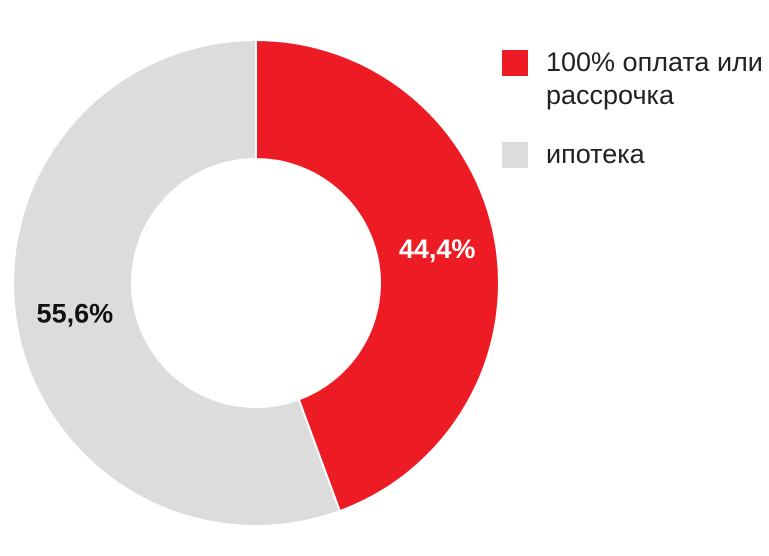 The height and width of the screenshot is (556, 769). I want to click on legend-item: ипотека, so click(634, 154).